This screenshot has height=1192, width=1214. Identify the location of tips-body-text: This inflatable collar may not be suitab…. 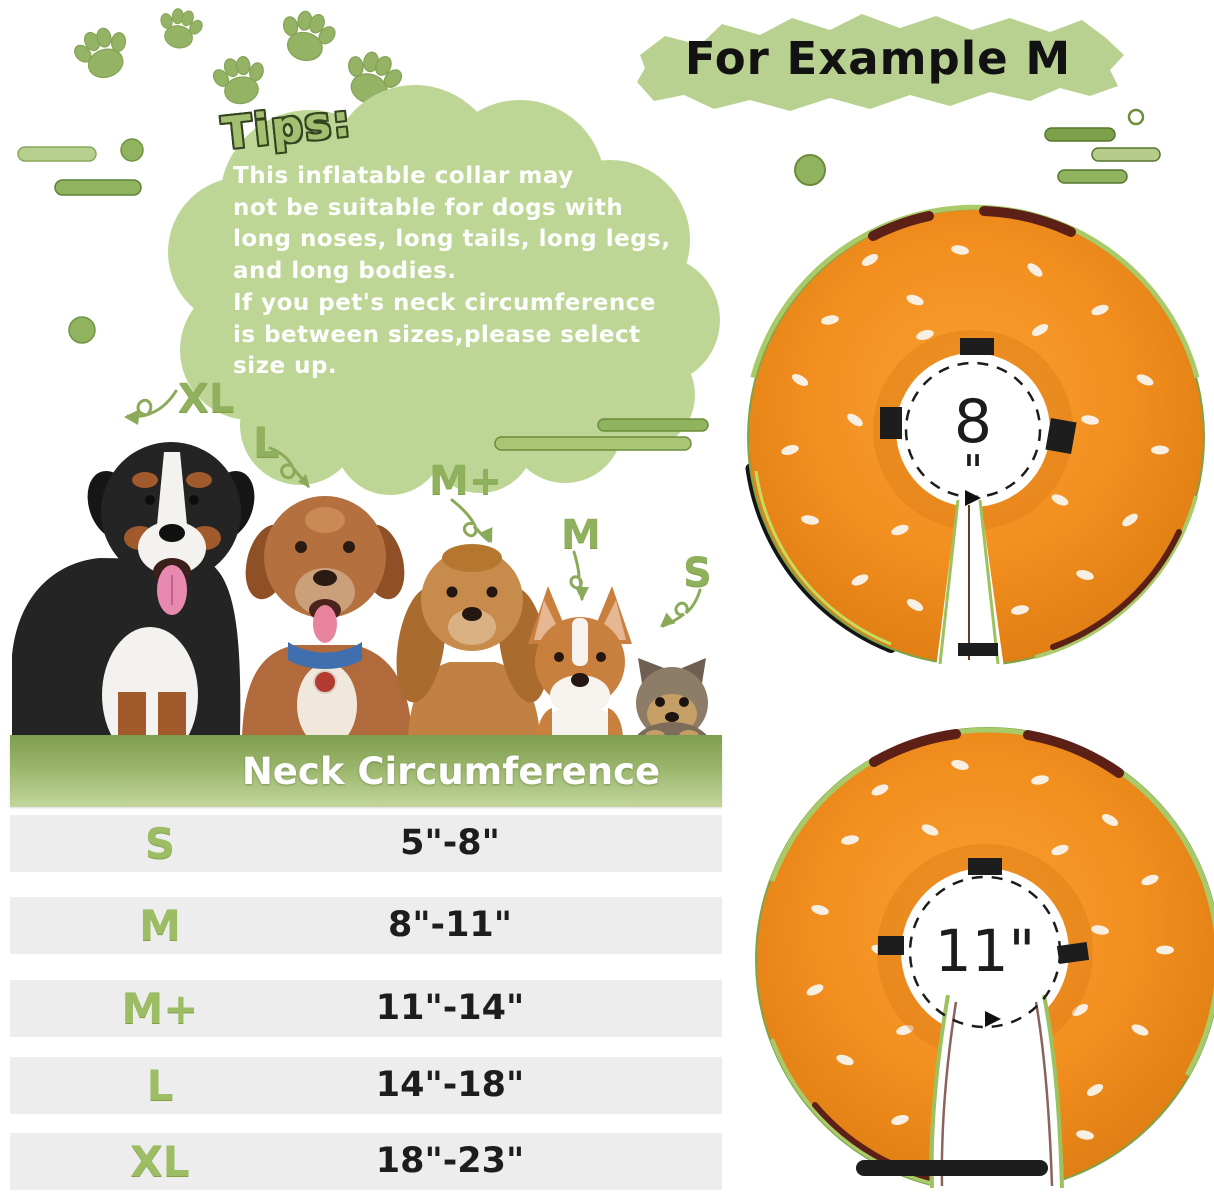
(452, 271).